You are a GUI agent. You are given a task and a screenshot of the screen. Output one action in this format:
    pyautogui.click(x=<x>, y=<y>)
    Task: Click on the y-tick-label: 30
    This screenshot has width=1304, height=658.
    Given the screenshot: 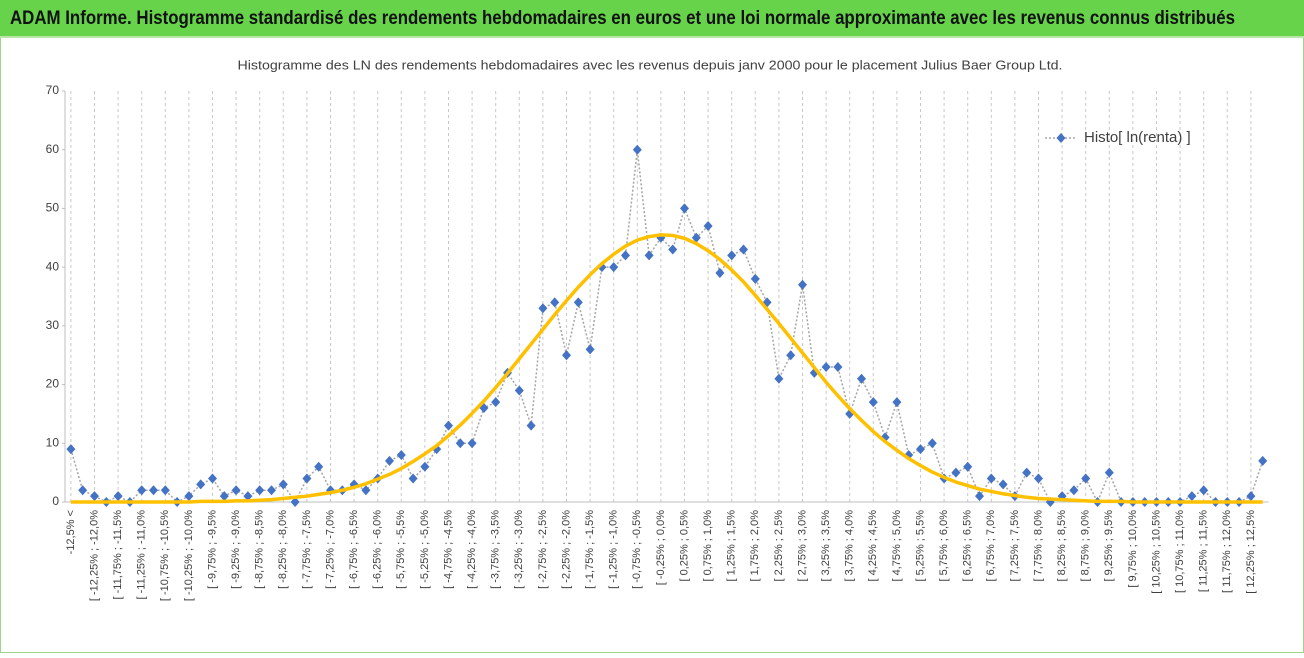 What is the action you would take?
    pyautogui.click(x=53, y=325)
    